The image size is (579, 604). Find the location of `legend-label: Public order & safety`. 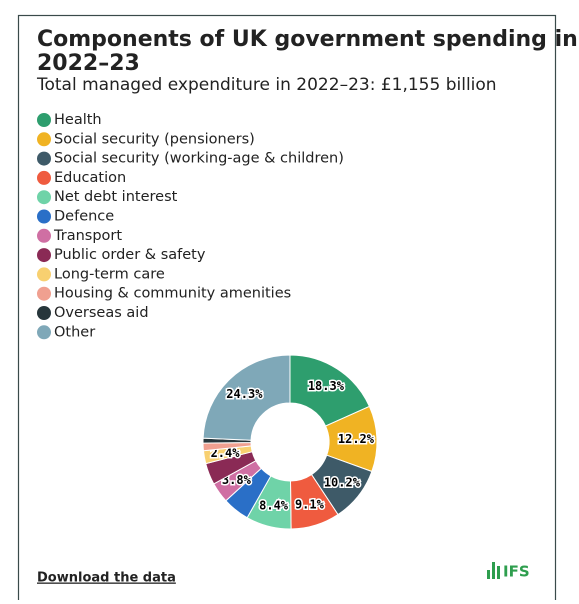

legend-label: Public order & safety is located at coordinates (130, 255).